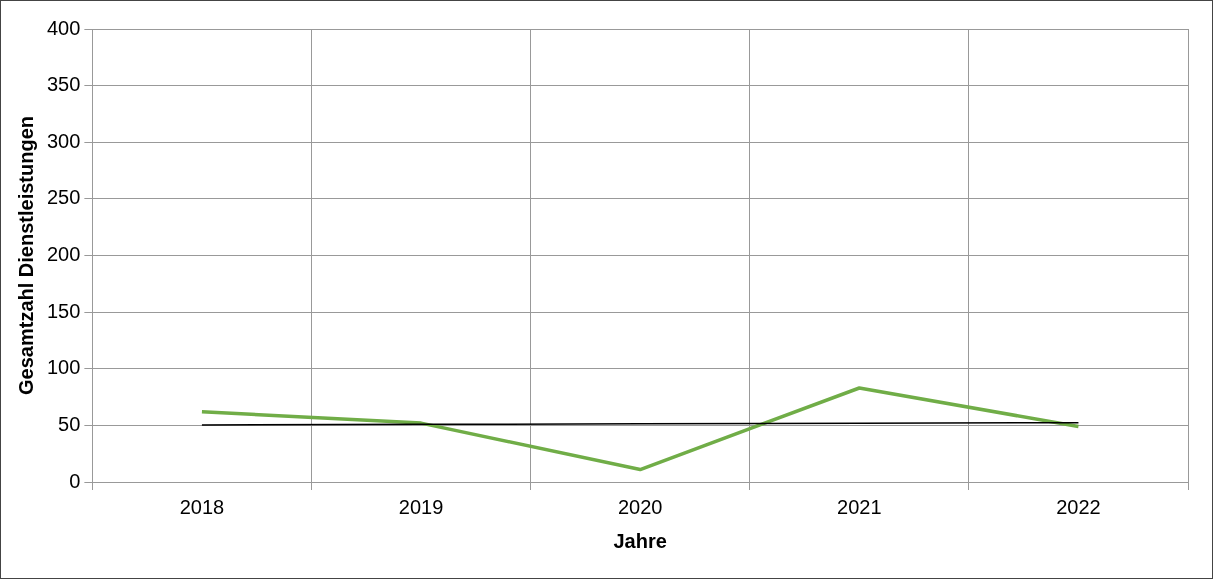  I want to click on x-tick-label: 2021, so click(859, 506).